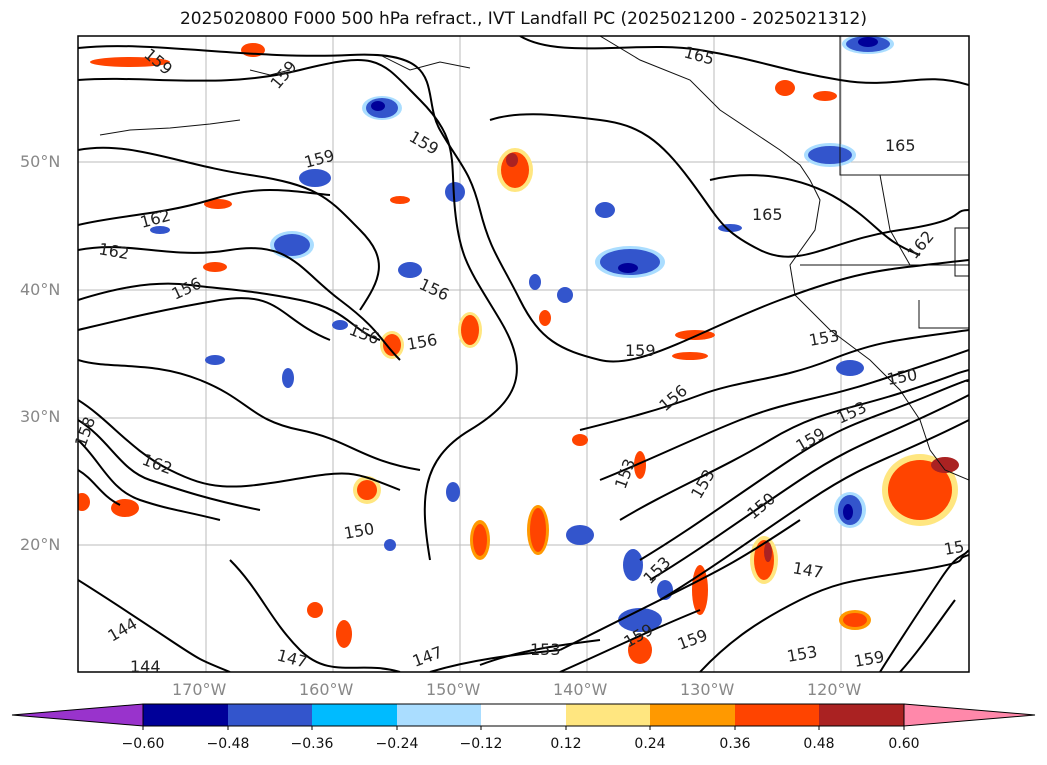 The width and height of the screenshot is (1047, 765). Describe the element at coordinates (453, 689) in the screenshot. I see `lon-label-150w: 150°W` at that location.